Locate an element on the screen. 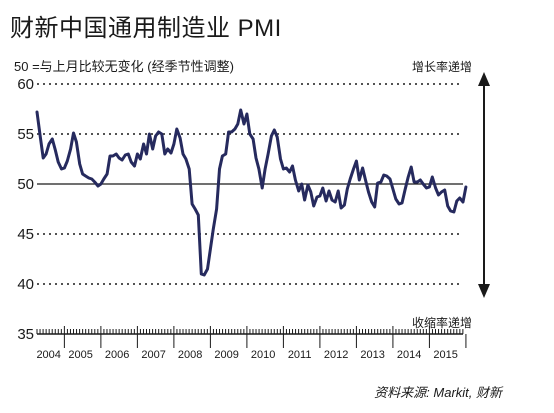 The width and height of the screenshot is (554, 413). x-tick-label: 2015 is located at coordinates (445, 355).